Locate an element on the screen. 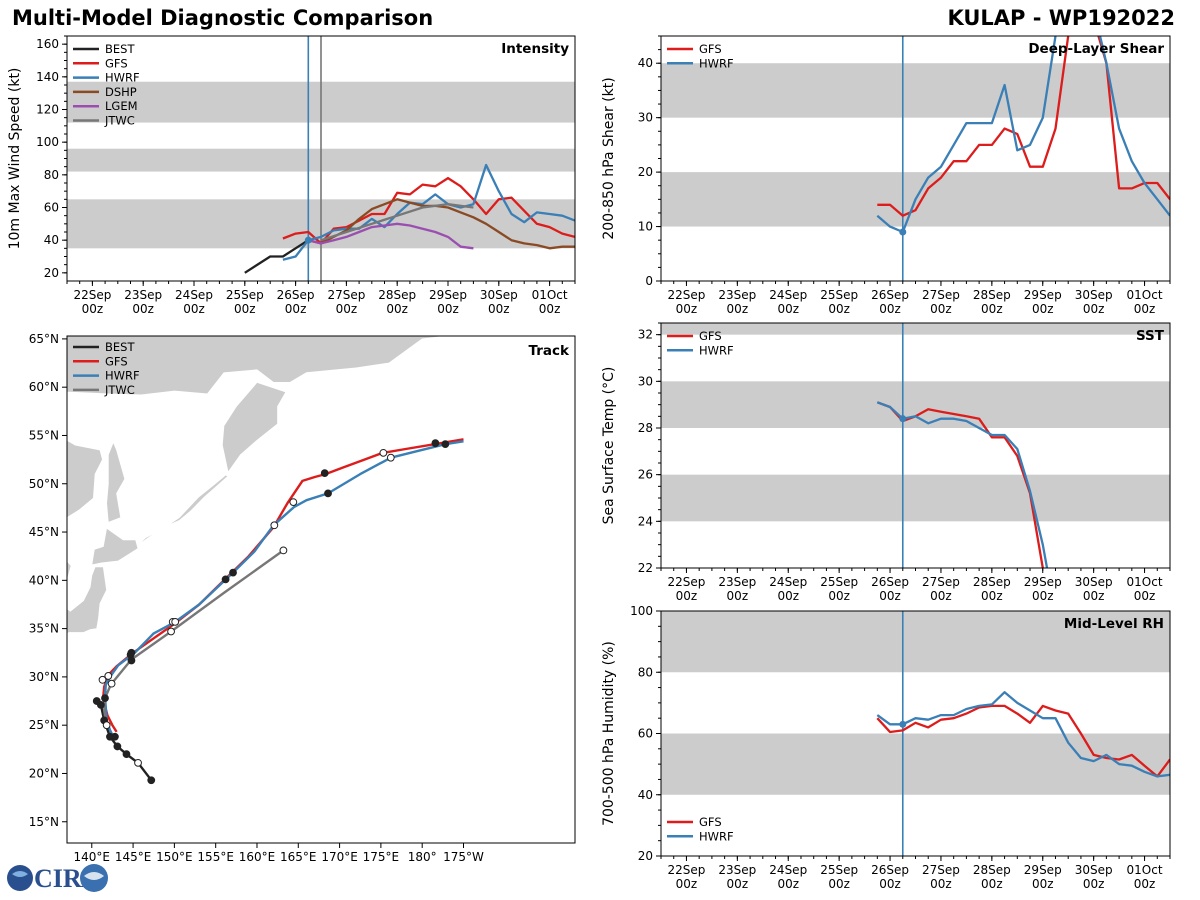 The height and width of the screenshot is (900, 1200). rh-xtick-date: 27Sep is located at coordinates (941, 870).